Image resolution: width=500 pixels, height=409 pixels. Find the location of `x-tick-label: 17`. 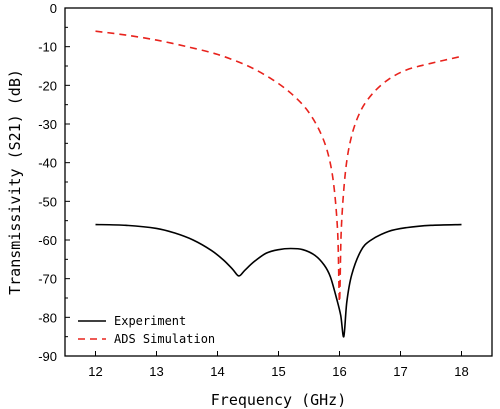

x-tick-label: 17 is located at coordinates (400, 371).